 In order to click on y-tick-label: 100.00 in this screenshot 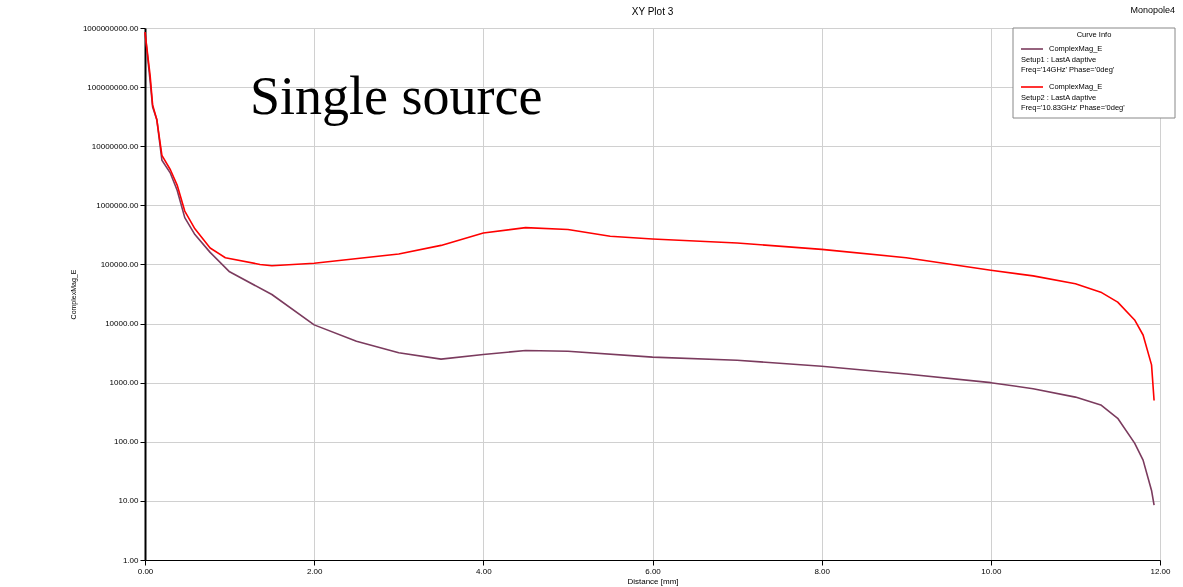, I will do `click(127, 442)`.